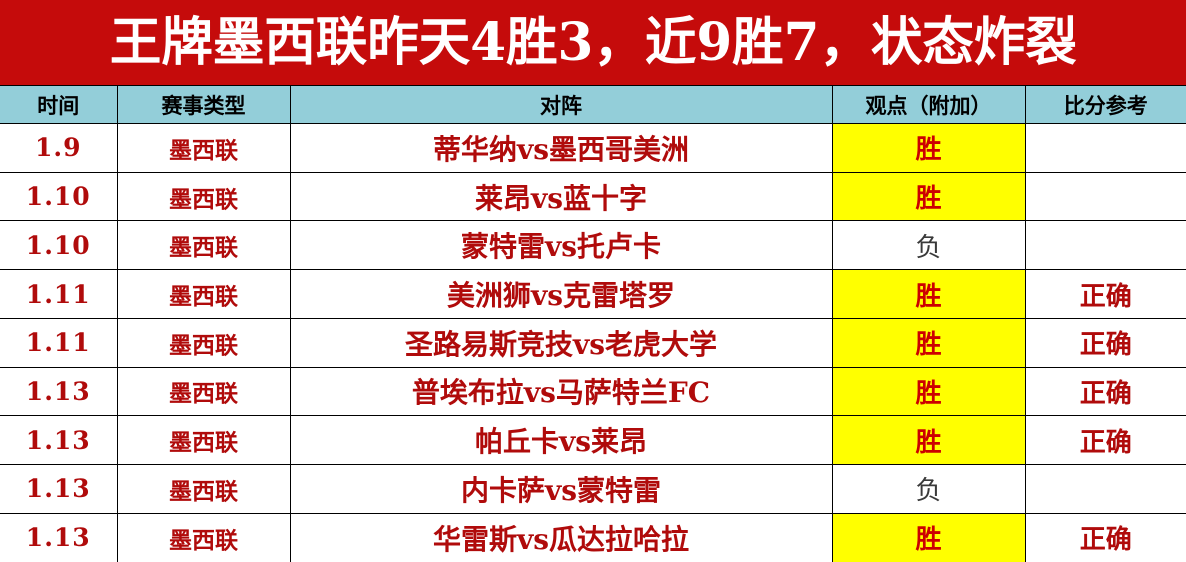  I want to click on cell-match: 蒙特雷vs托卢卡, so click(561, 245).